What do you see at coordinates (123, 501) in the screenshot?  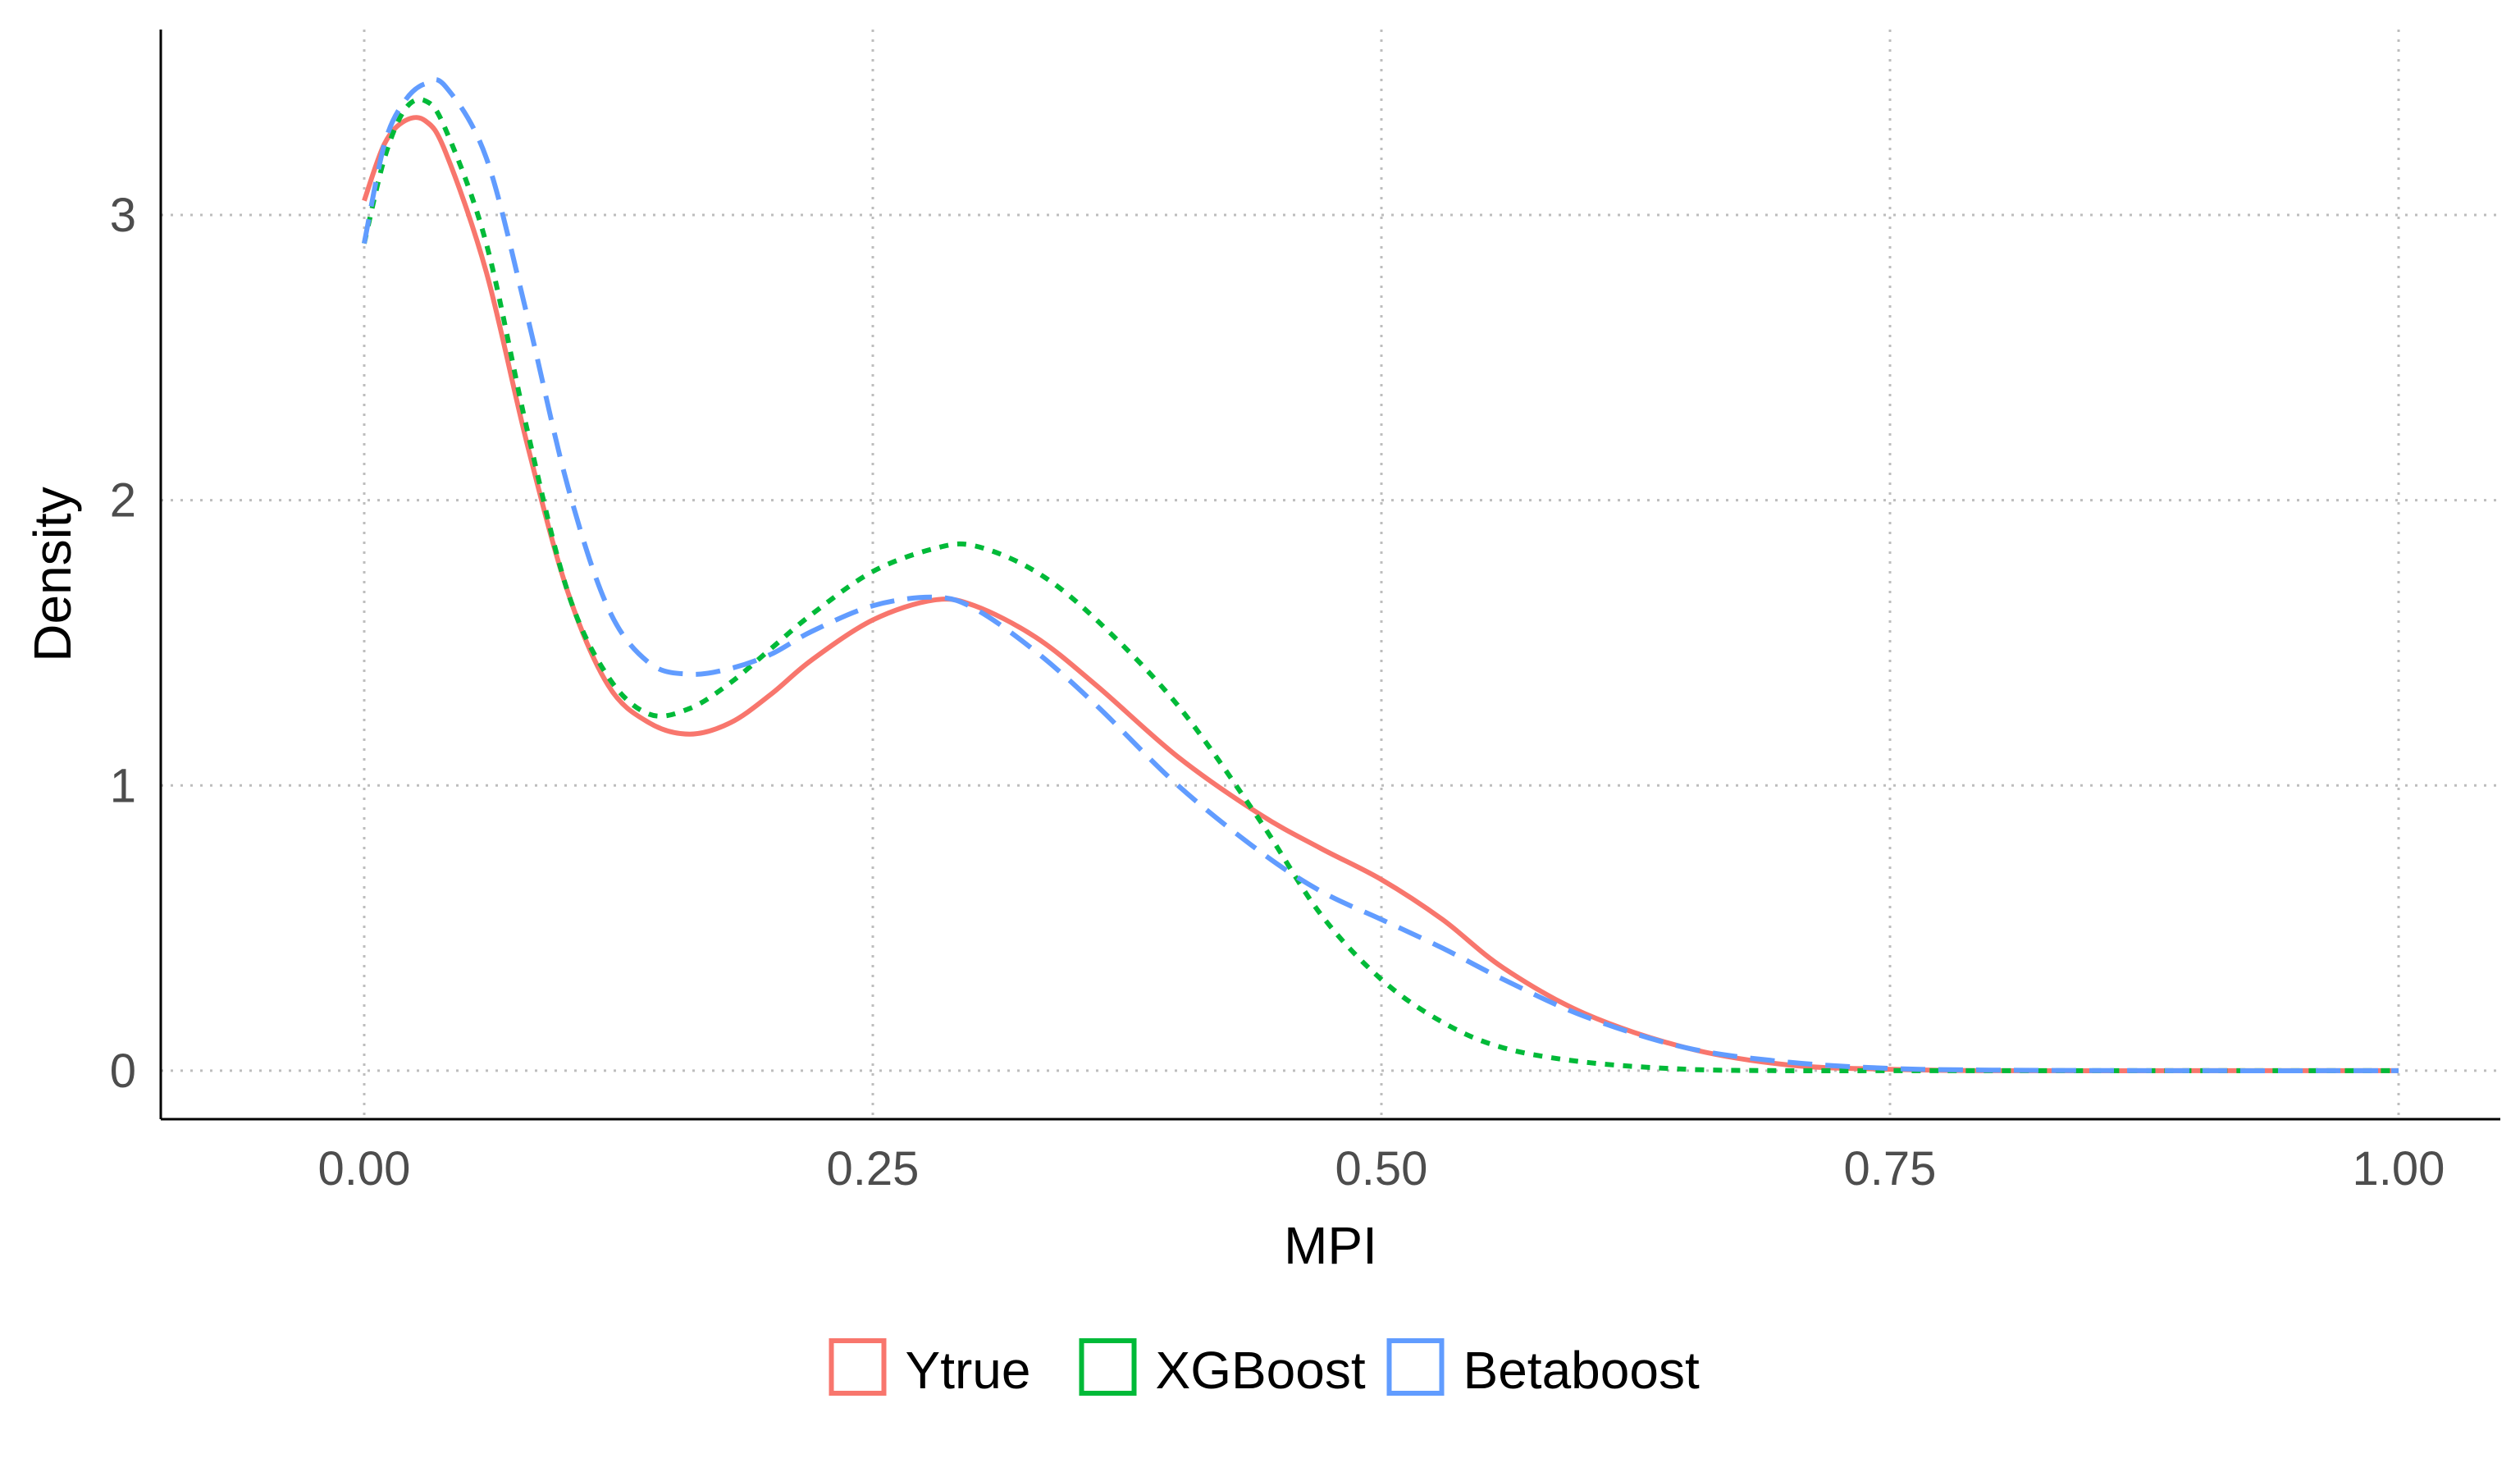 I see `y-tick-label: 2` at bounding box center [123, 501].